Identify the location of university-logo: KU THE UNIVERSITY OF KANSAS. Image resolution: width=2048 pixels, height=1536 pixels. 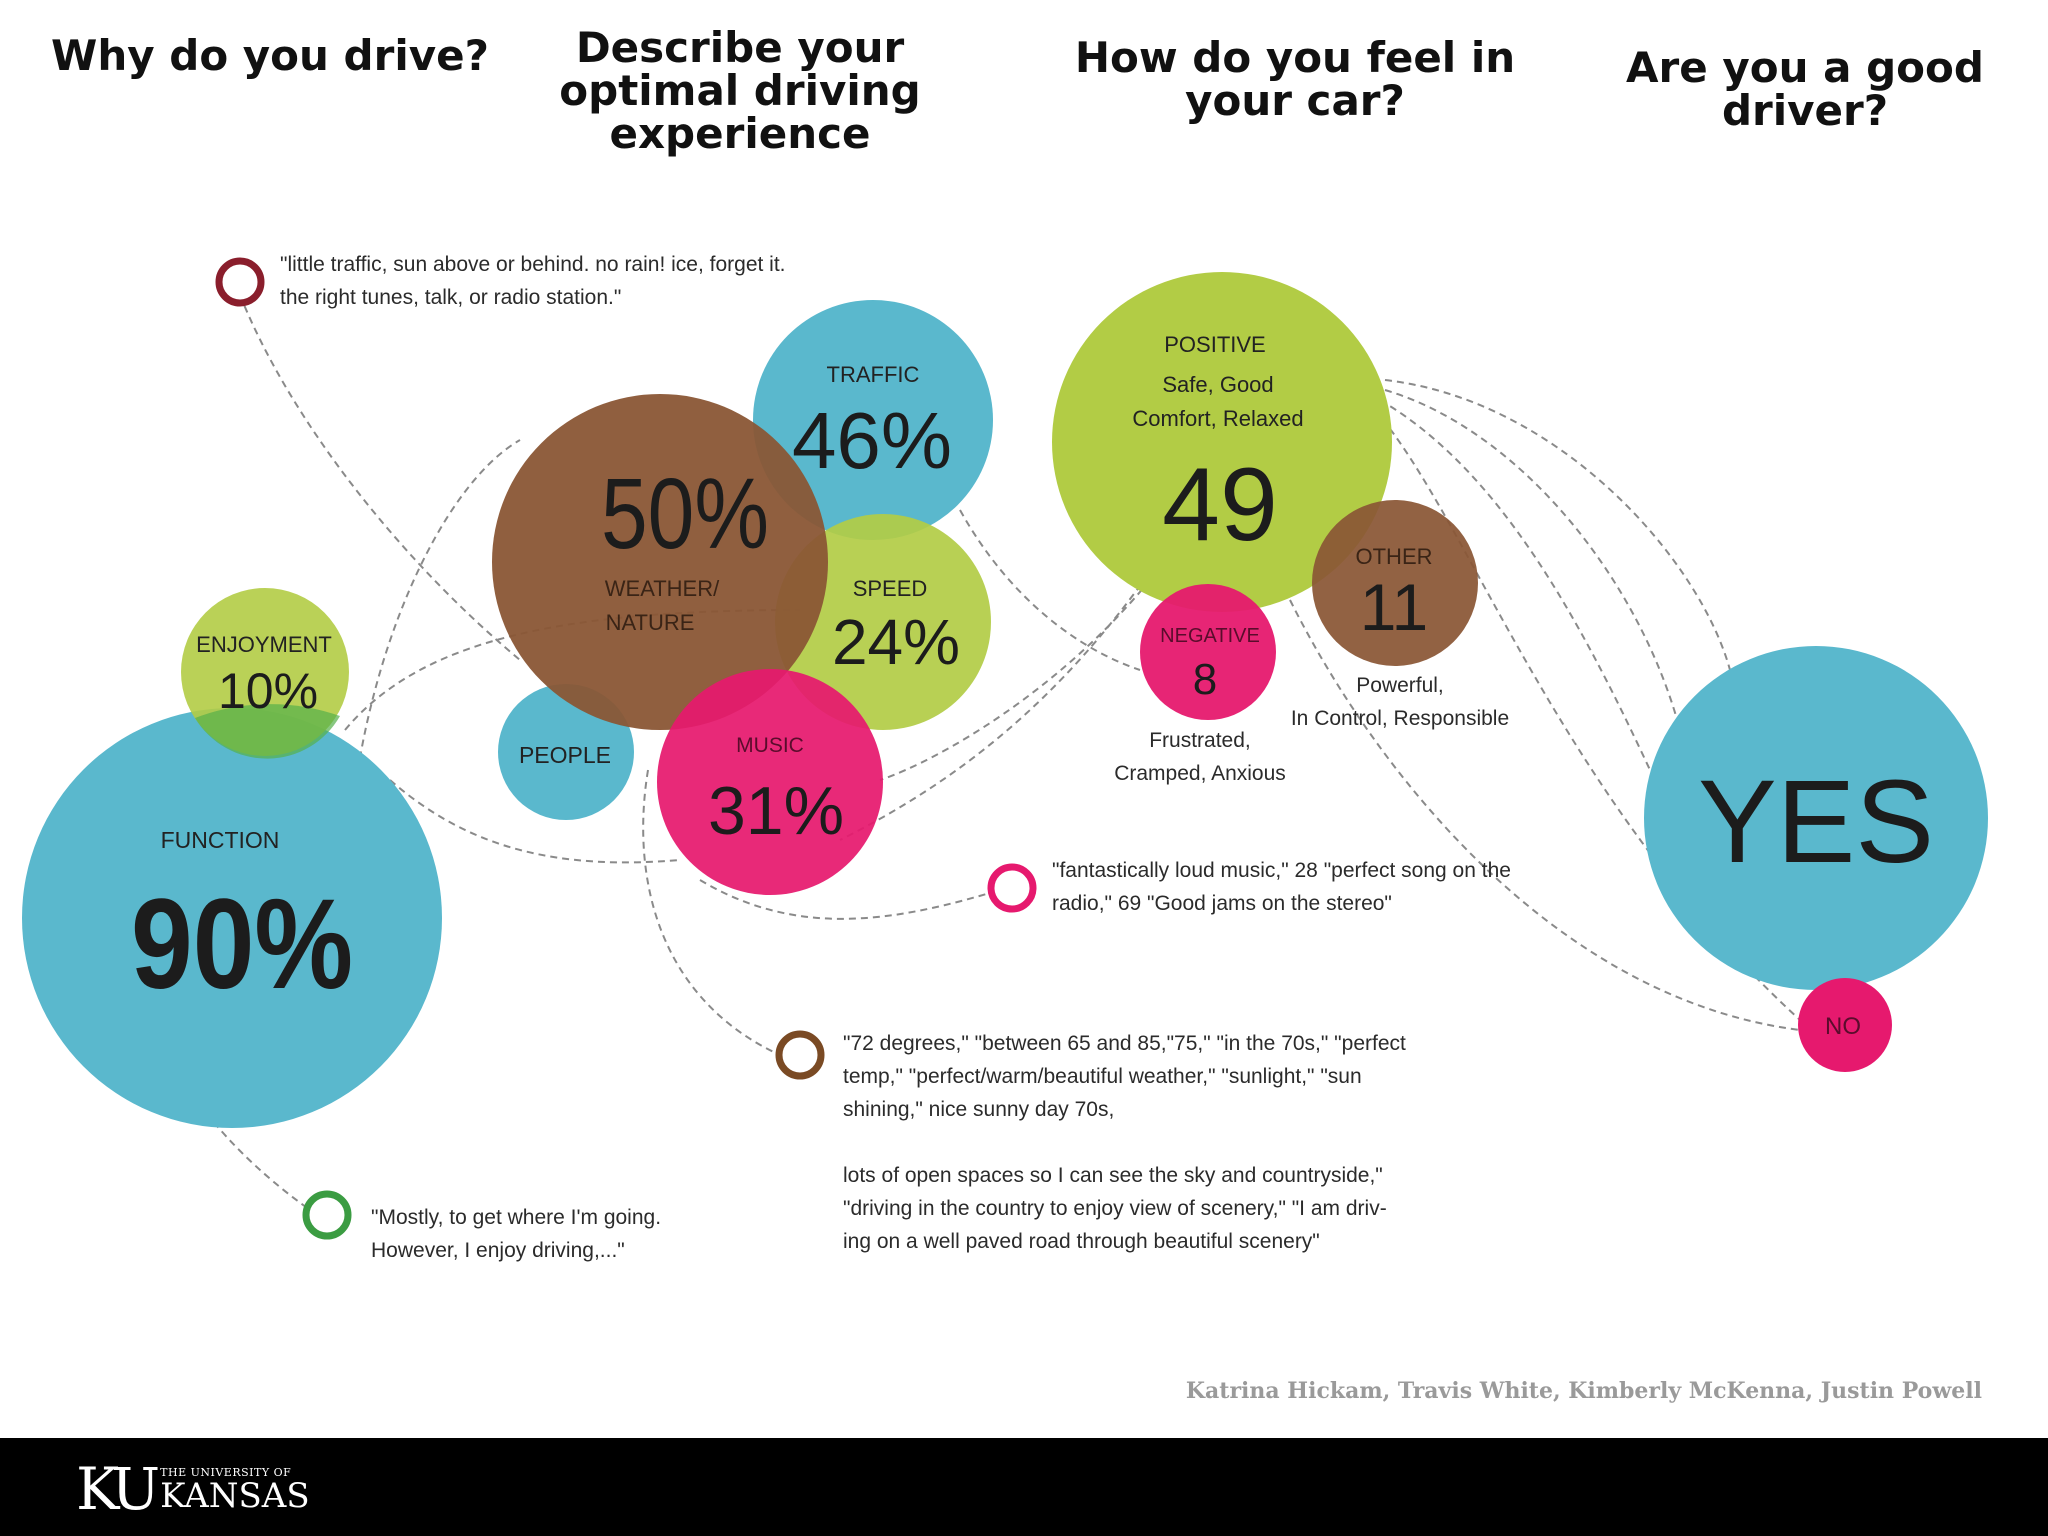
(193, 1489).